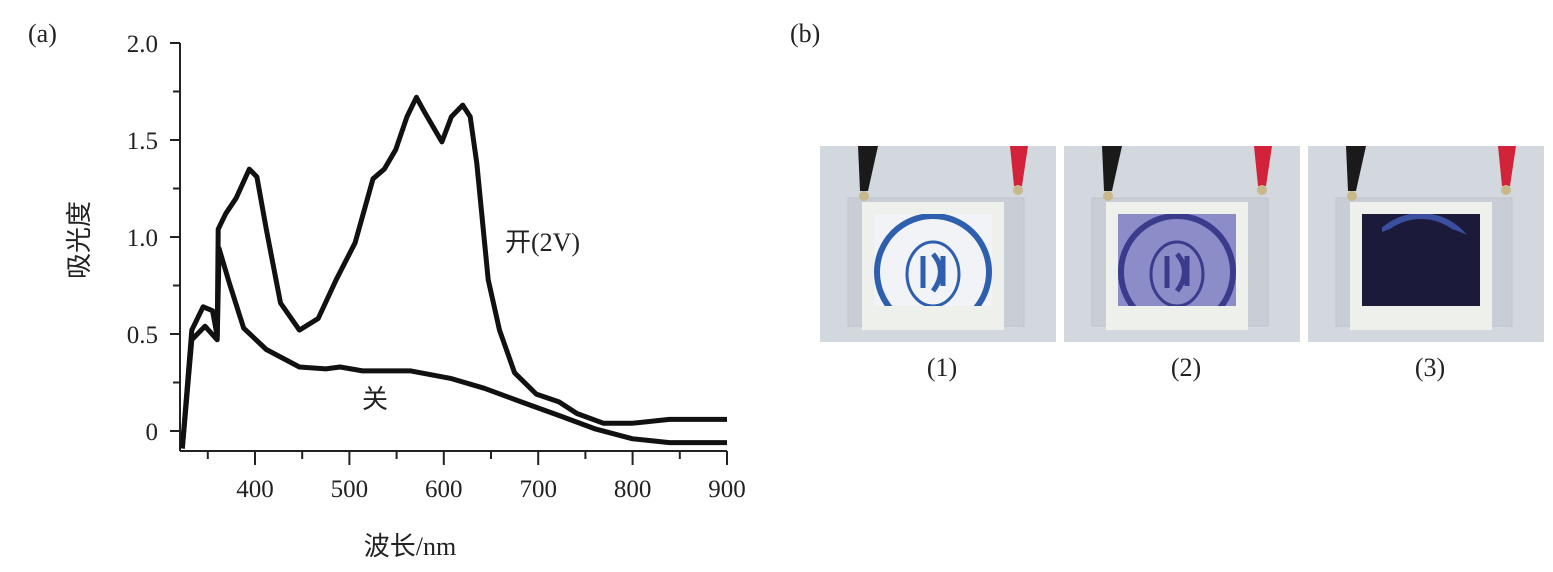  I want to click on x-tick-label: 700, so click(538, 489).